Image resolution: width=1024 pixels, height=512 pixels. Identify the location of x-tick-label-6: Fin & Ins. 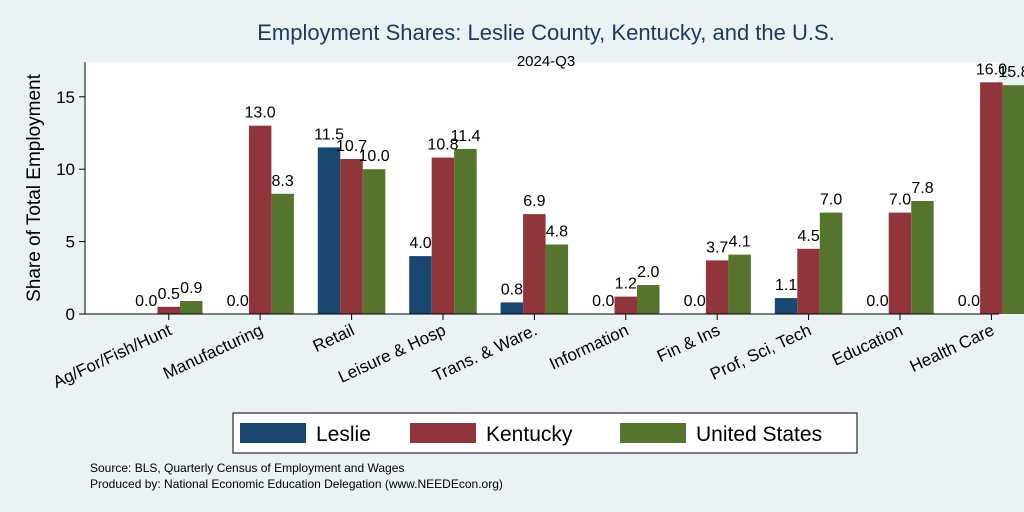
(688, 343).